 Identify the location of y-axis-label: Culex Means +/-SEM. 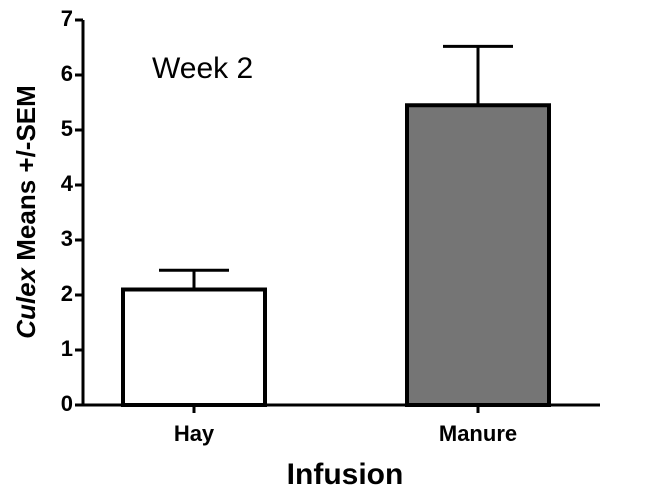
(26, 212).